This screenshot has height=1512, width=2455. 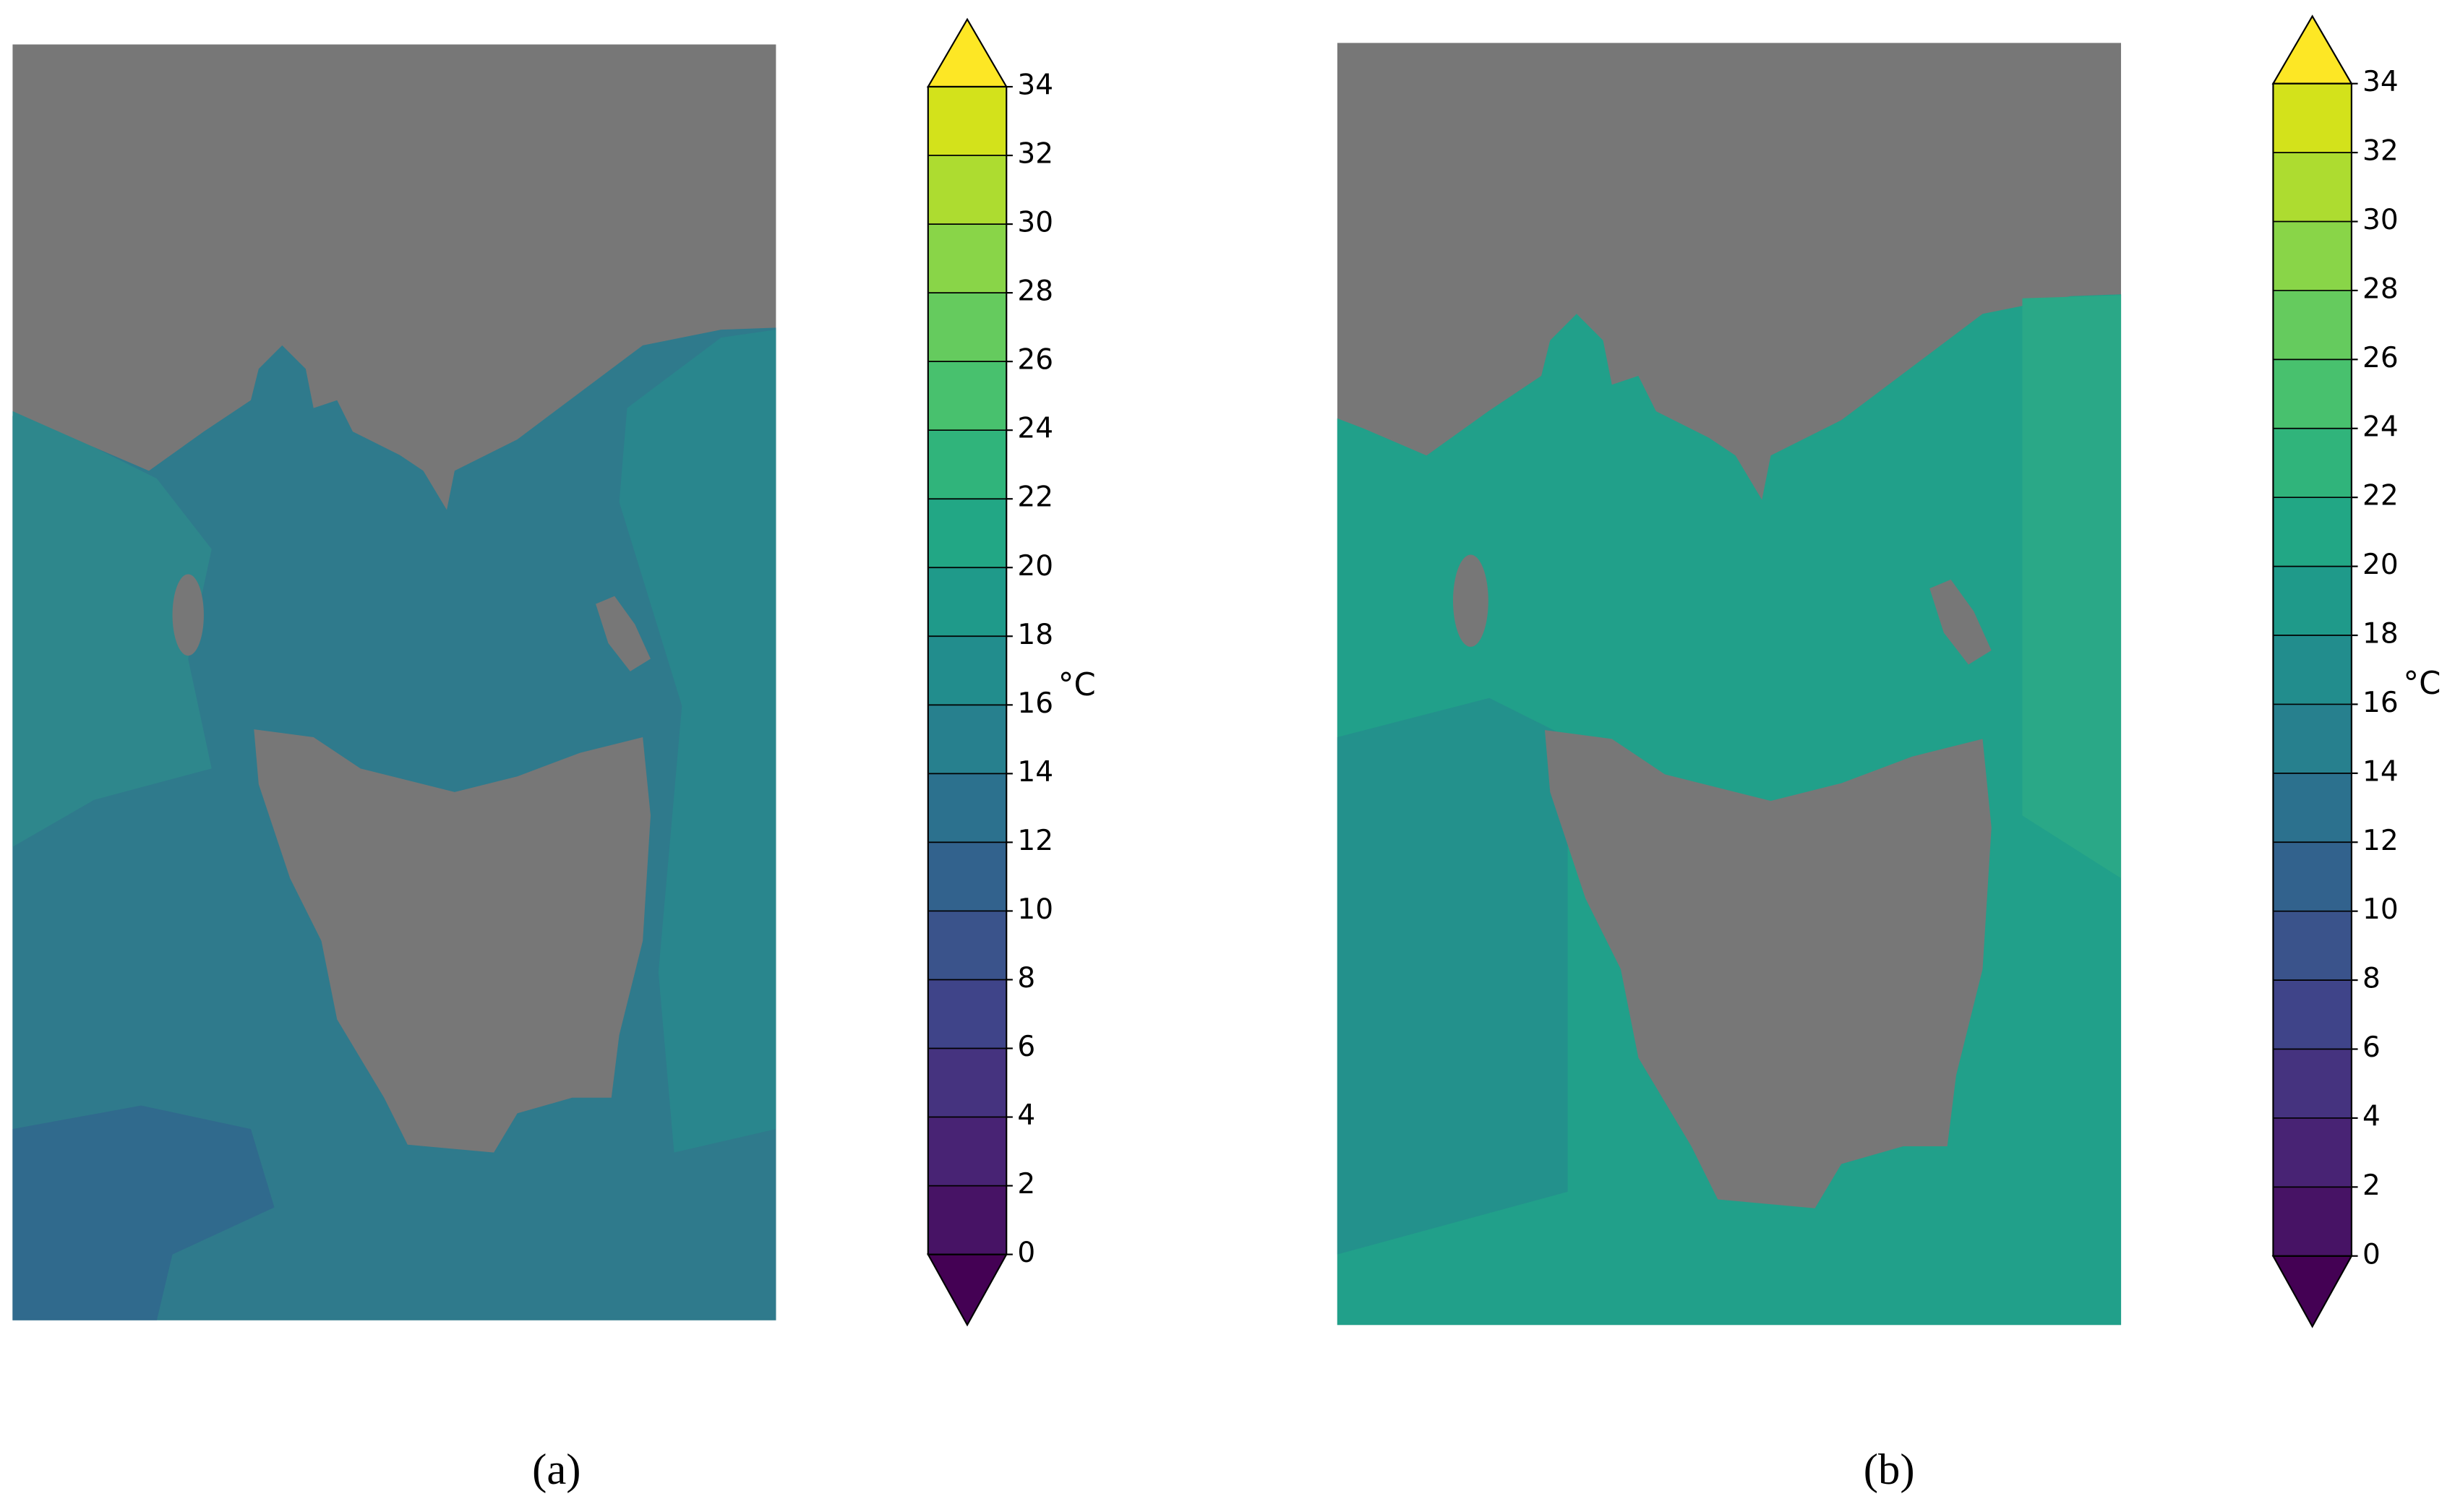 I want to click on panel-caption: (a), so click(x=556, y=1470).